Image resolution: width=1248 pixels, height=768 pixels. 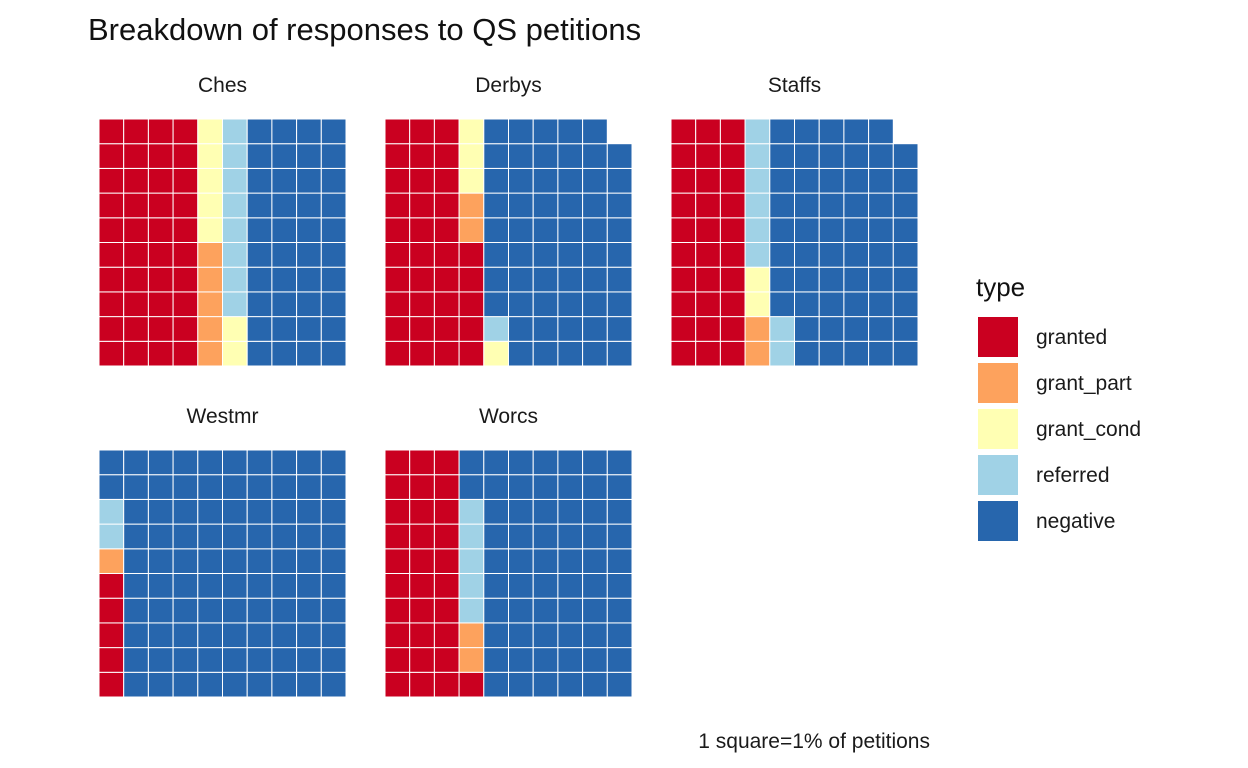 I want to click on panel-title: Staffs, so click(x=794, y=85).